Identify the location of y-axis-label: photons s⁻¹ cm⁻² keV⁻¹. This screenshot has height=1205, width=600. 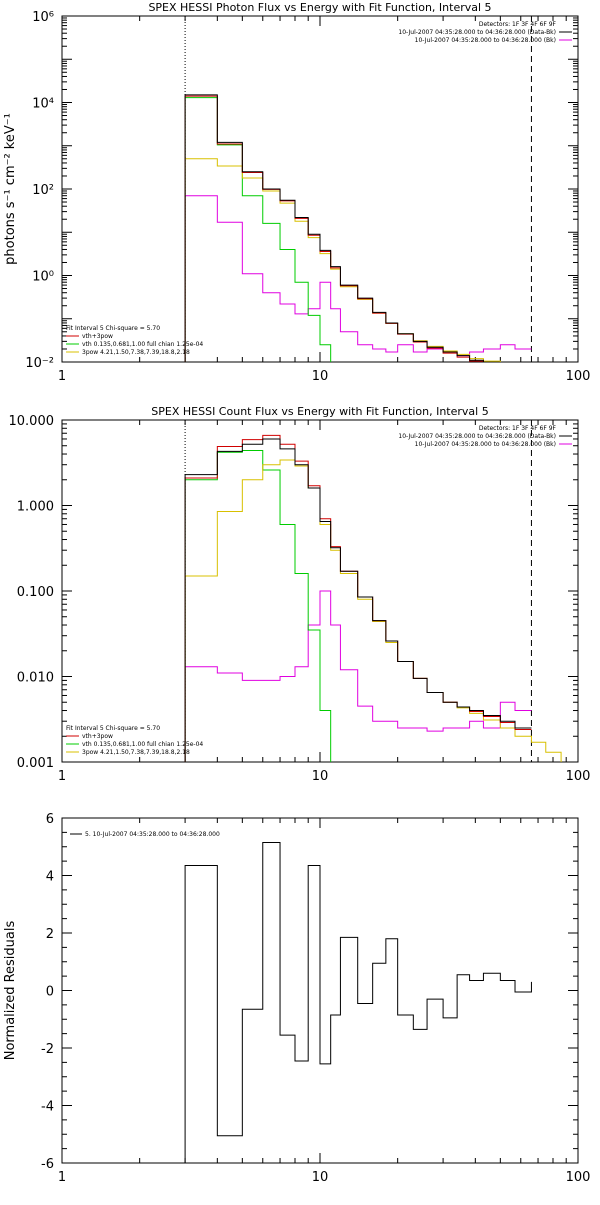
(10, 189).